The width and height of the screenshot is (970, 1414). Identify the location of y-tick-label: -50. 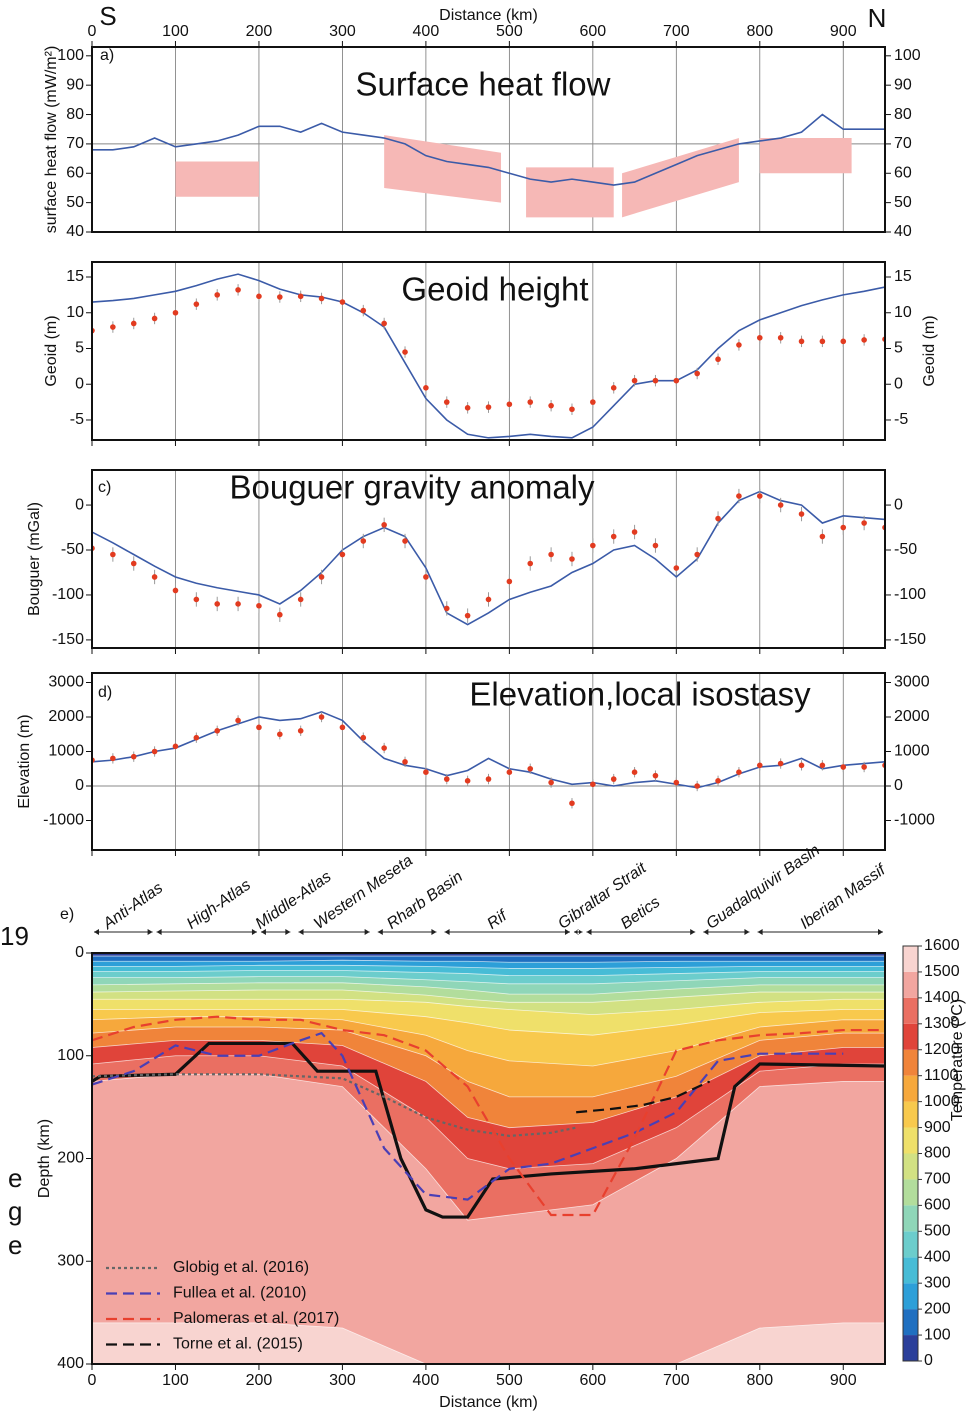
(72, 549).